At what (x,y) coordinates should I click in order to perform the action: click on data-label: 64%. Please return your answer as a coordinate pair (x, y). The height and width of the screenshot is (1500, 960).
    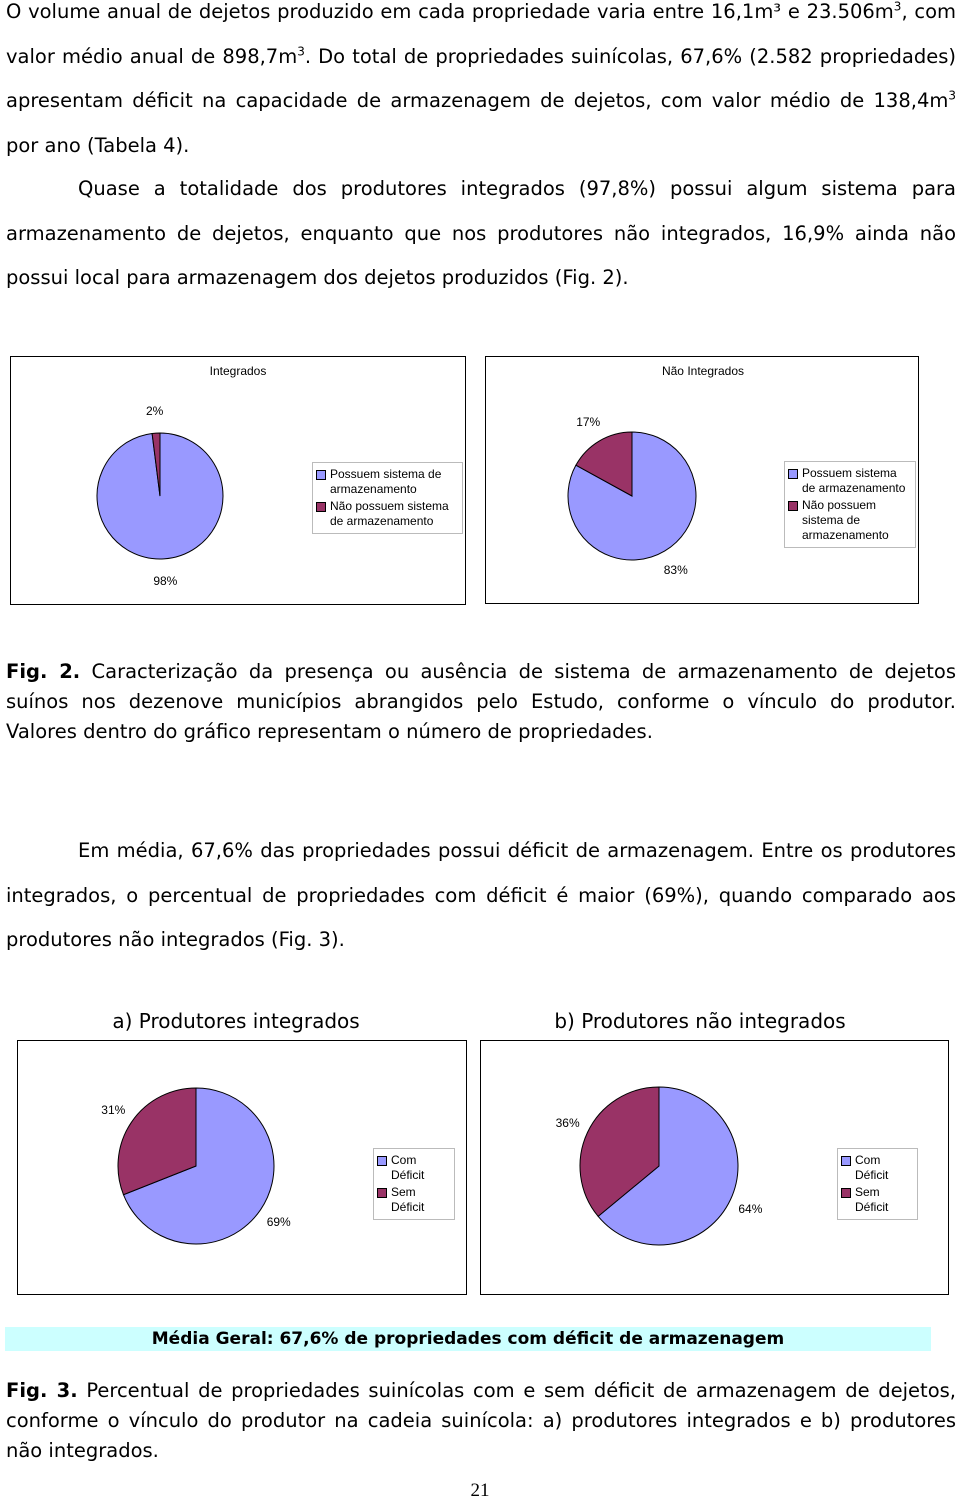
    Looking at the image, I should click on (750, 1209).